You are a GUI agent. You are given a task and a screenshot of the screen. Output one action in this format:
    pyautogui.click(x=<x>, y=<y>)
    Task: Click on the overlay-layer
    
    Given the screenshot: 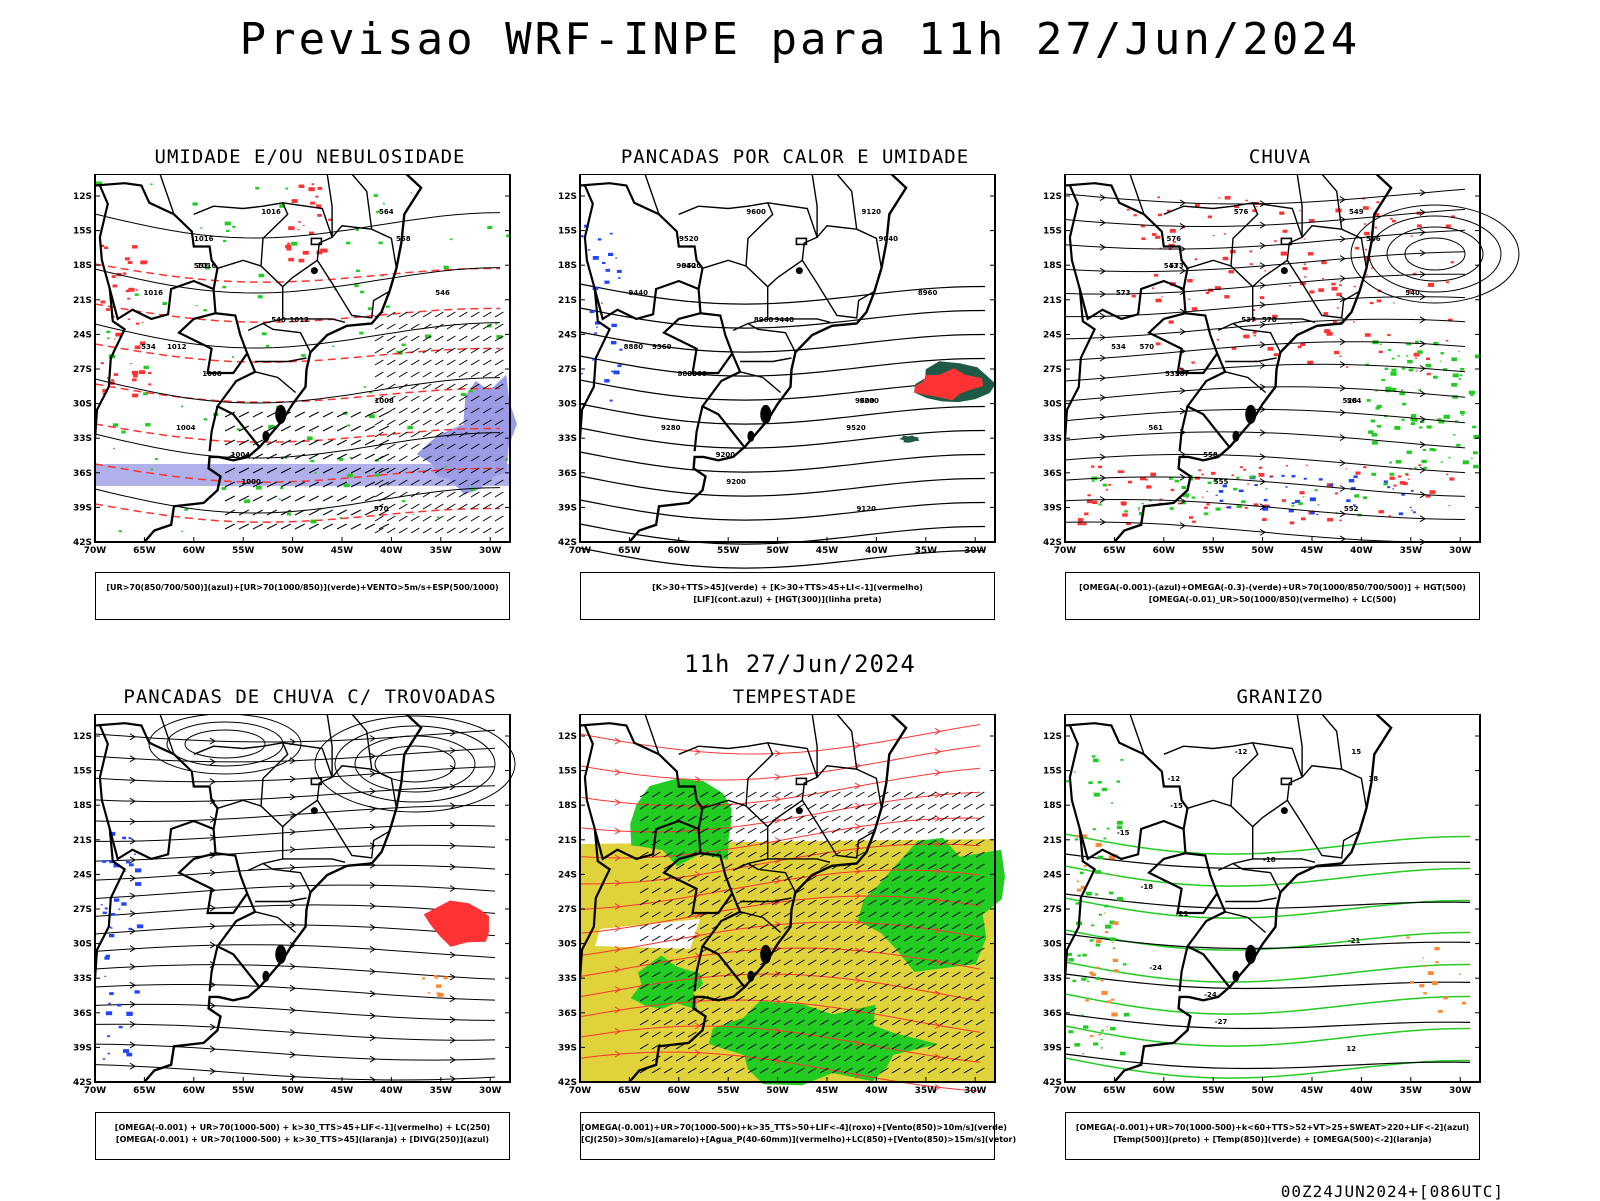 What is the action you would take?
    pyautogui.click(x=305, y=899)
    